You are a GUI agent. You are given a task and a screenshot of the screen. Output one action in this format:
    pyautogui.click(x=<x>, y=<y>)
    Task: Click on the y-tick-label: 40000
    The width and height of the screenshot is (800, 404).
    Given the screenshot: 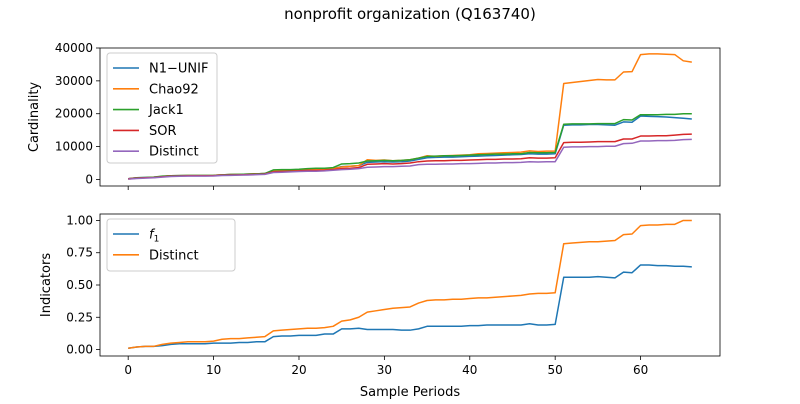 What is the action you would take?
    pyautogui.click(x=74, y=48)
    